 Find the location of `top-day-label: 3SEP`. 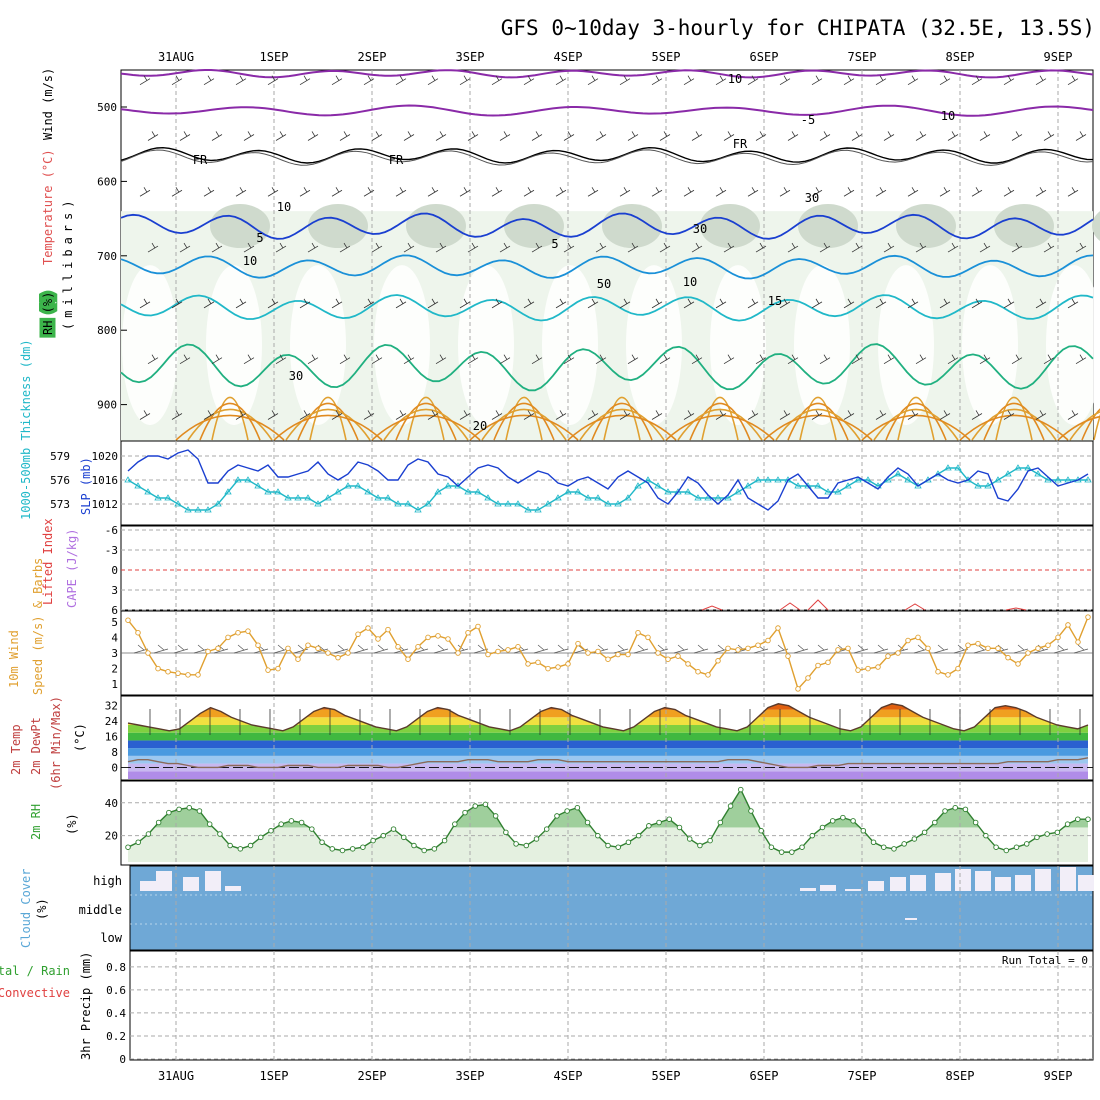

top-day-label: 3SEP is located at coordinates (470, 57).